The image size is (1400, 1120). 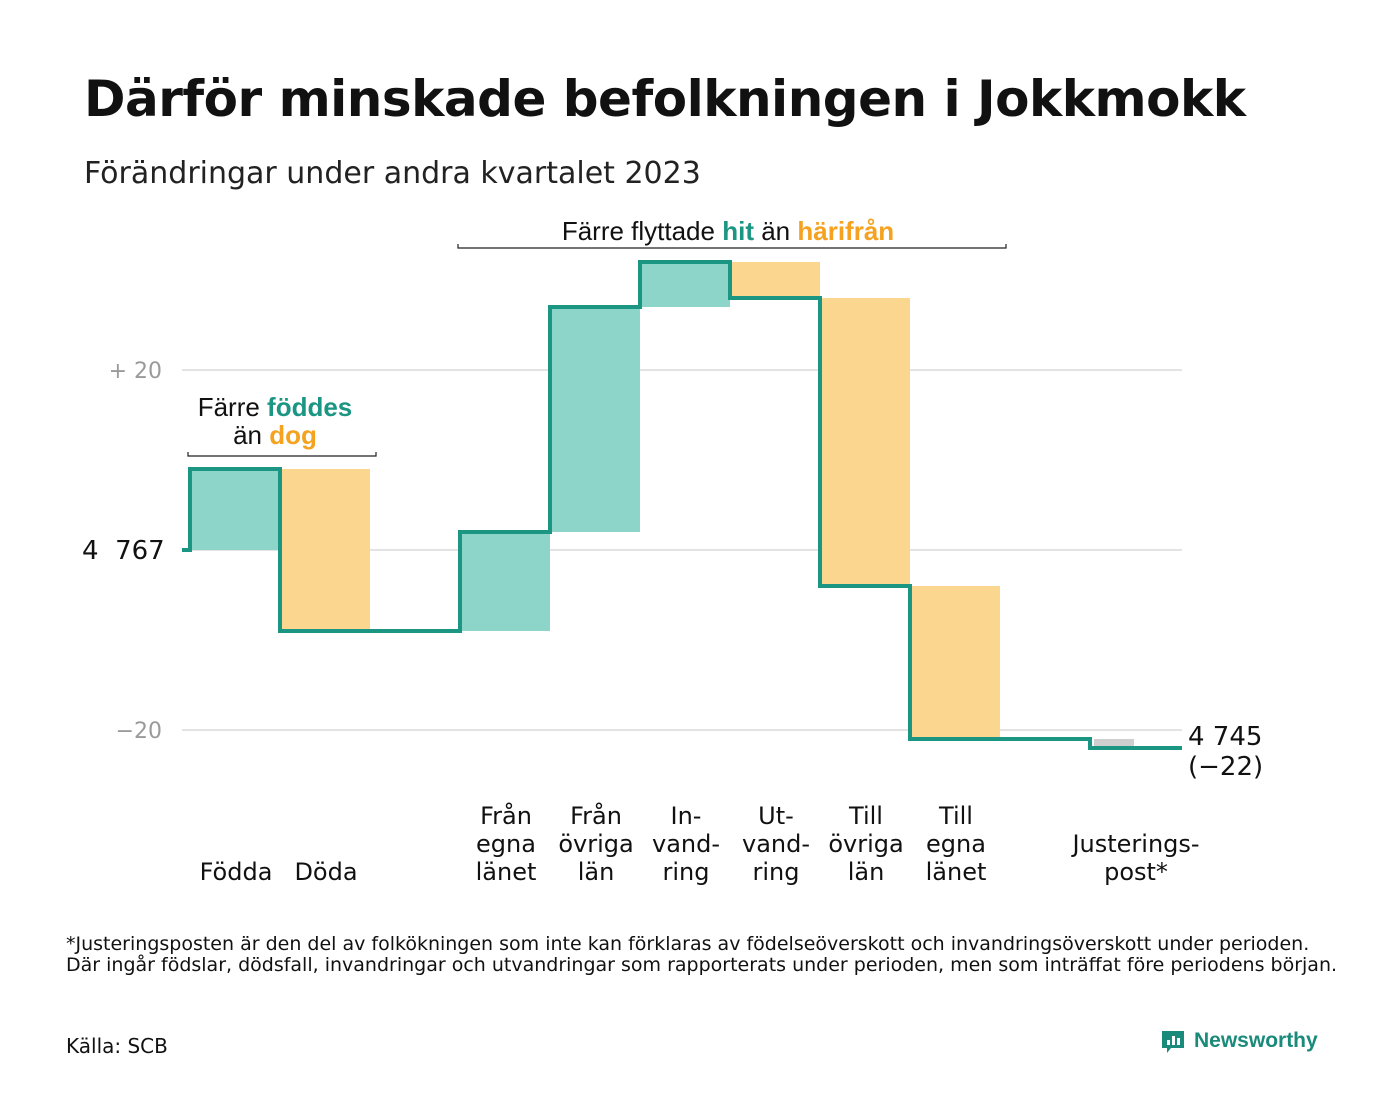 I want to click on migration-annotation: Färre flyttade hit än härifrån, so click(x=728, y=231).